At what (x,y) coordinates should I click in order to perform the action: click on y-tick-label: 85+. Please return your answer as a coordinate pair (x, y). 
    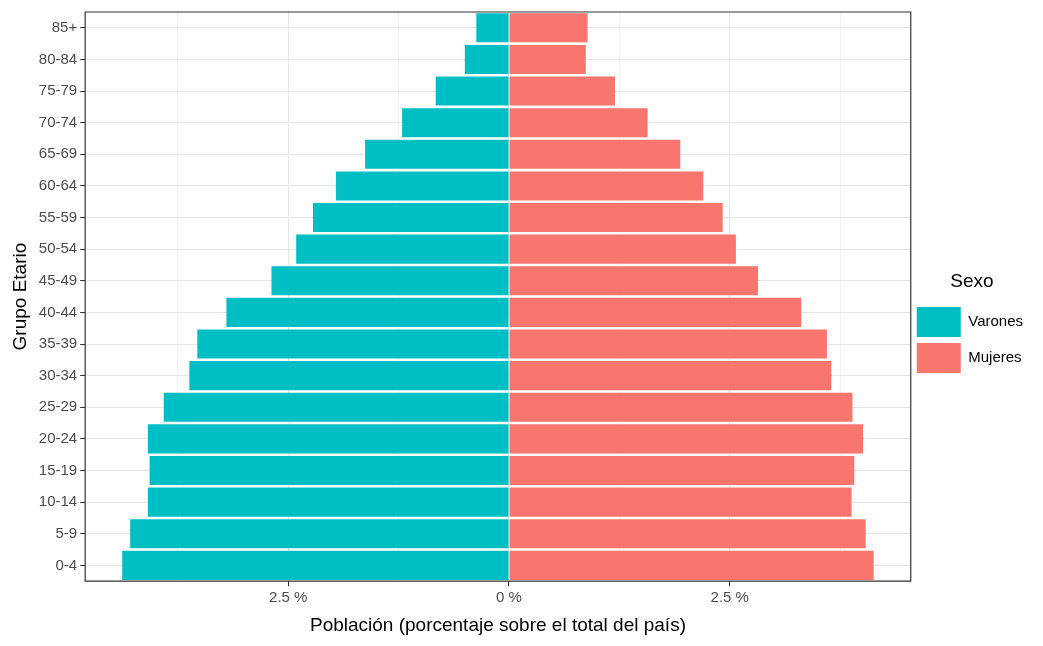
    Looking at the image, I should click on (64, 26).